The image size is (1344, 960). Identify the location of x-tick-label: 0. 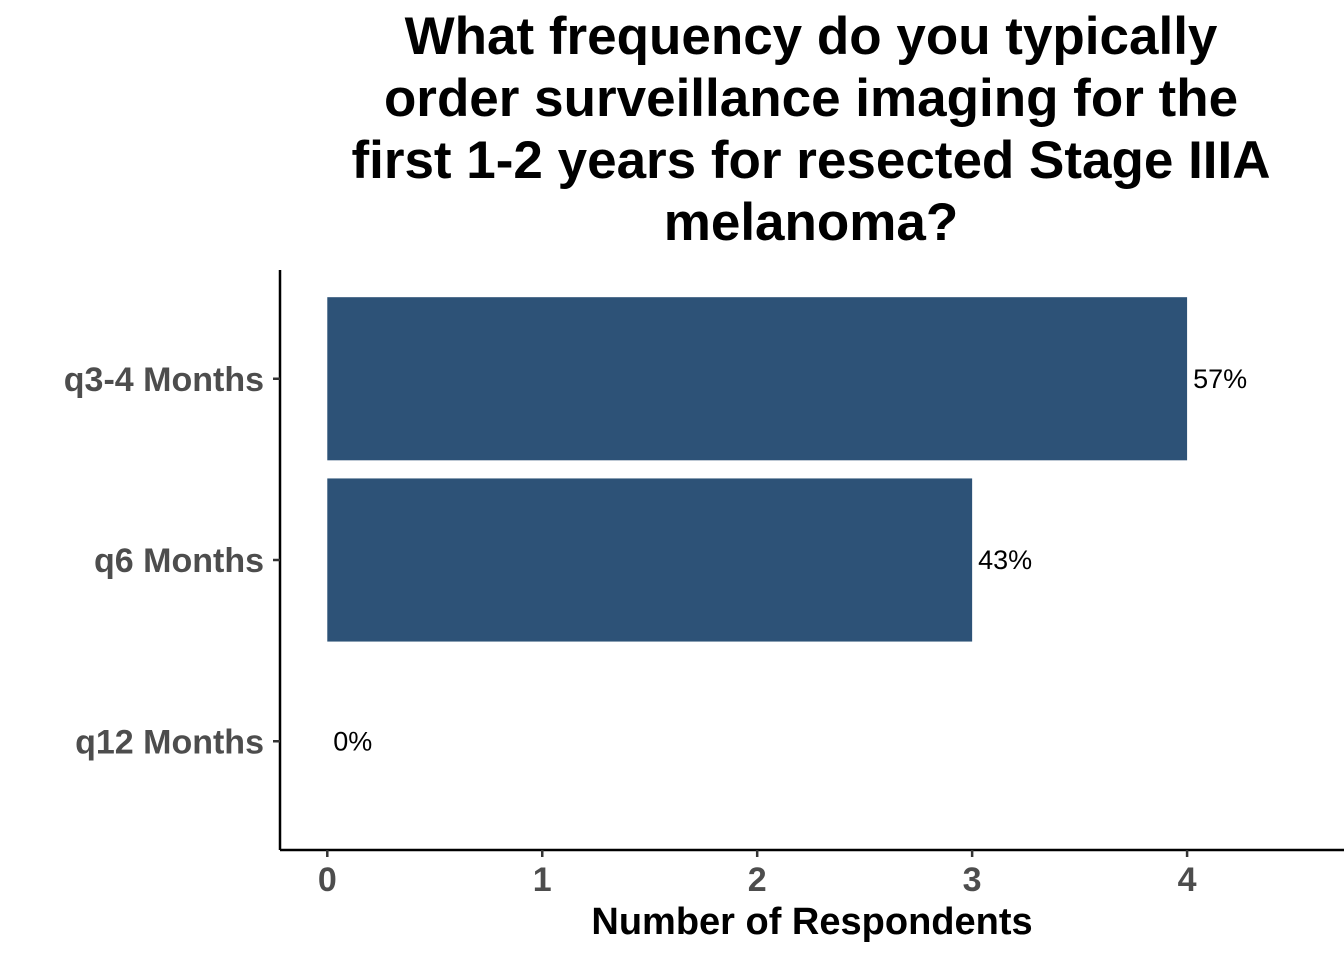
(327, 880).